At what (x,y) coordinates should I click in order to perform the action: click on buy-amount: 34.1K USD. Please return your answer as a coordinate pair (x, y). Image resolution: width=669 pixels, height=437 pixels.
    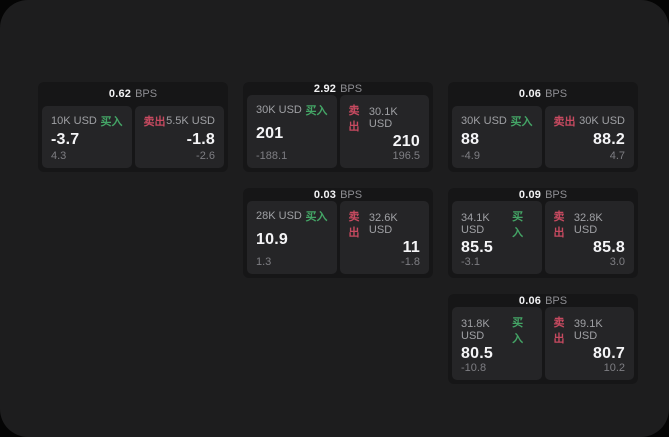
    Looking at the image, I should click on (475, 224).